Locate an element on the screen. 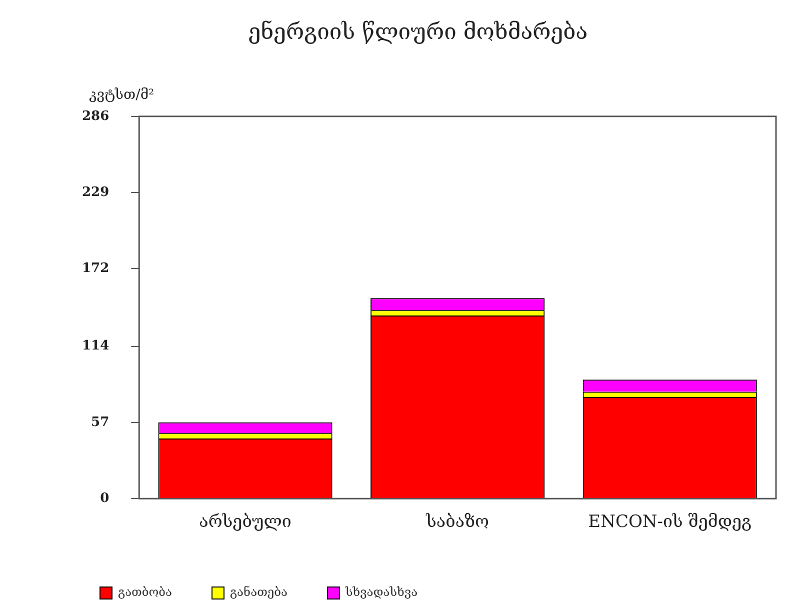 Image resolution: width=806 pixels, height=609 pixels. y-tick-label: 286 is located at coordinates (96, 116).